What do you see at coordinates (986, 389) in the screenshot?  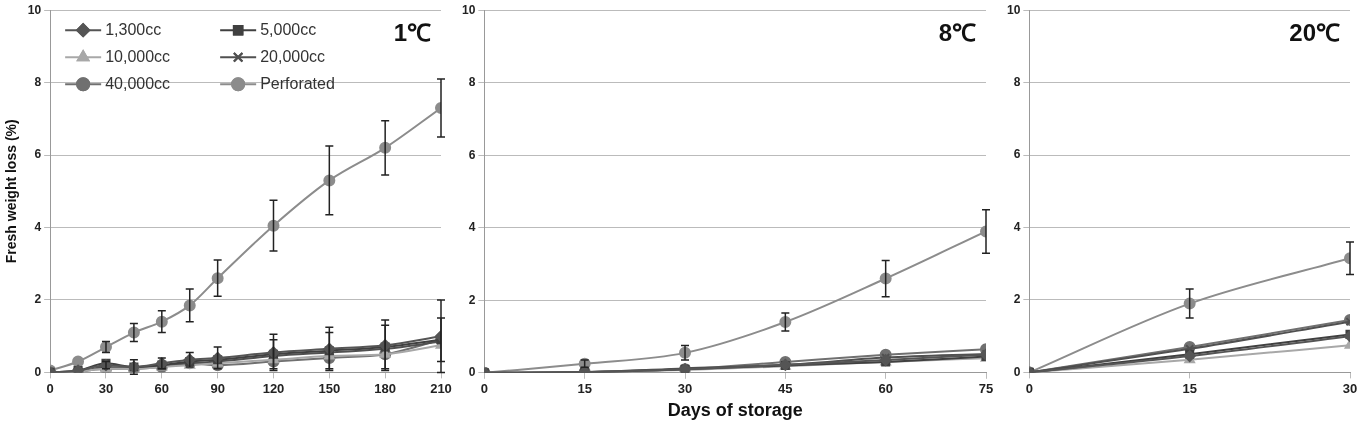 I see `x-tick-label: 75` at bounding box center [986, 389].